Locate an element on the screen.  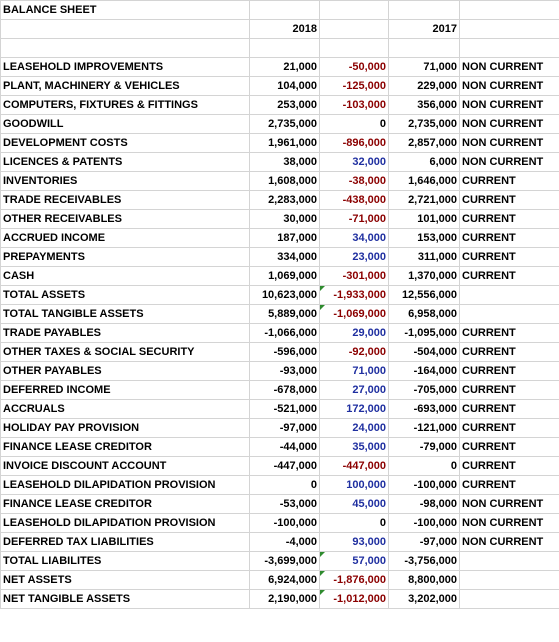
value-2017-cell: 356,000 is located at coordinates (424, 105).